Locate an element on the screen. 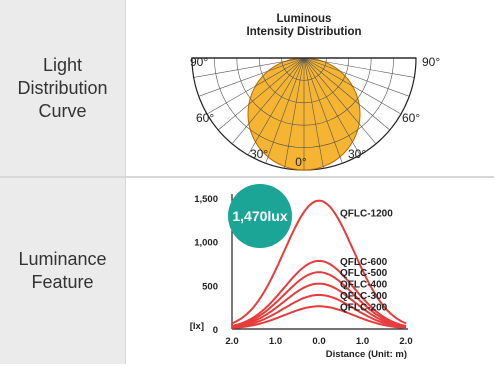  label-line: Light is located at coordinates (62, 64).